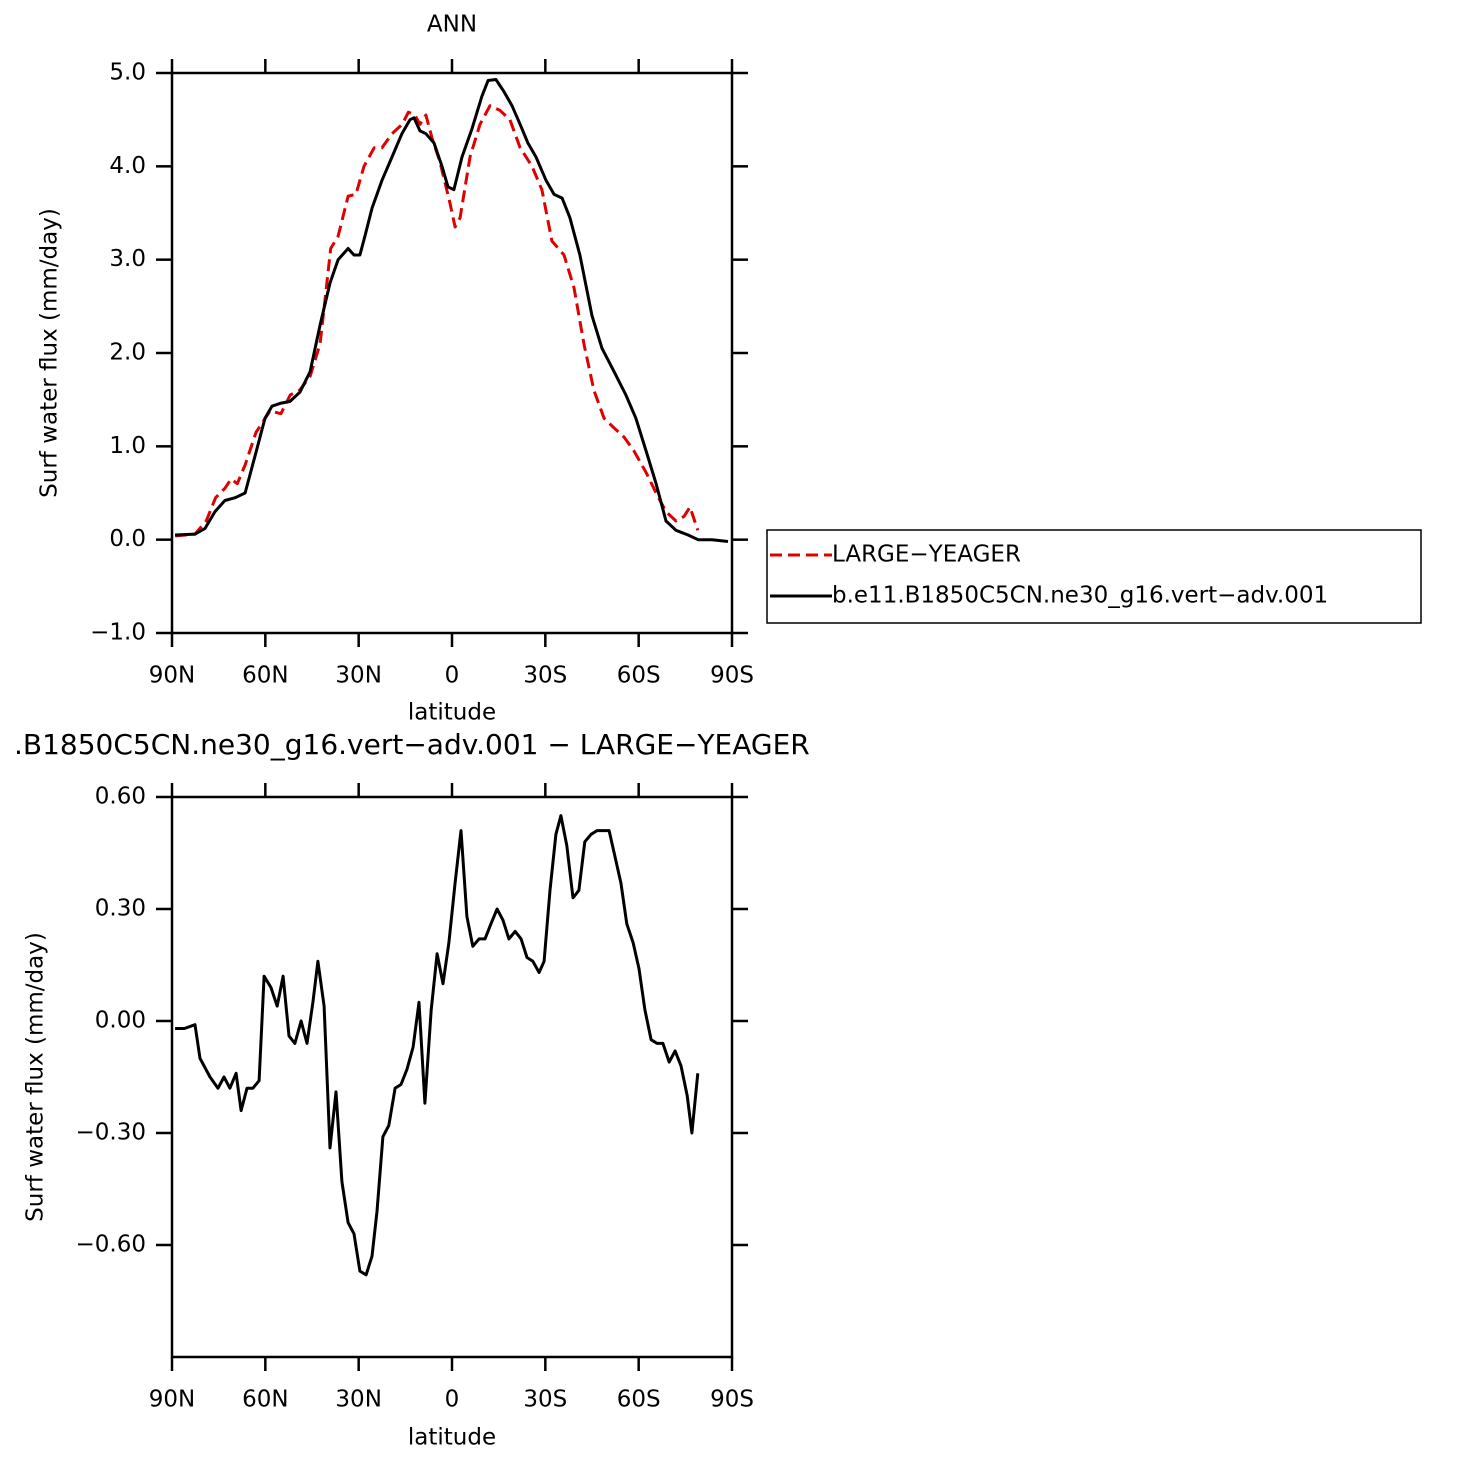  I want to click on y-tick-label: −0.60, so click(111, 1245).